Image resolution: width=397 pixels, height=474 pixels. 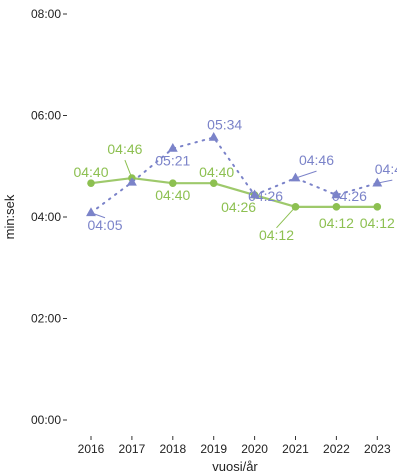 I want to click on data-label: 04:05, so click(x=104, y=225).